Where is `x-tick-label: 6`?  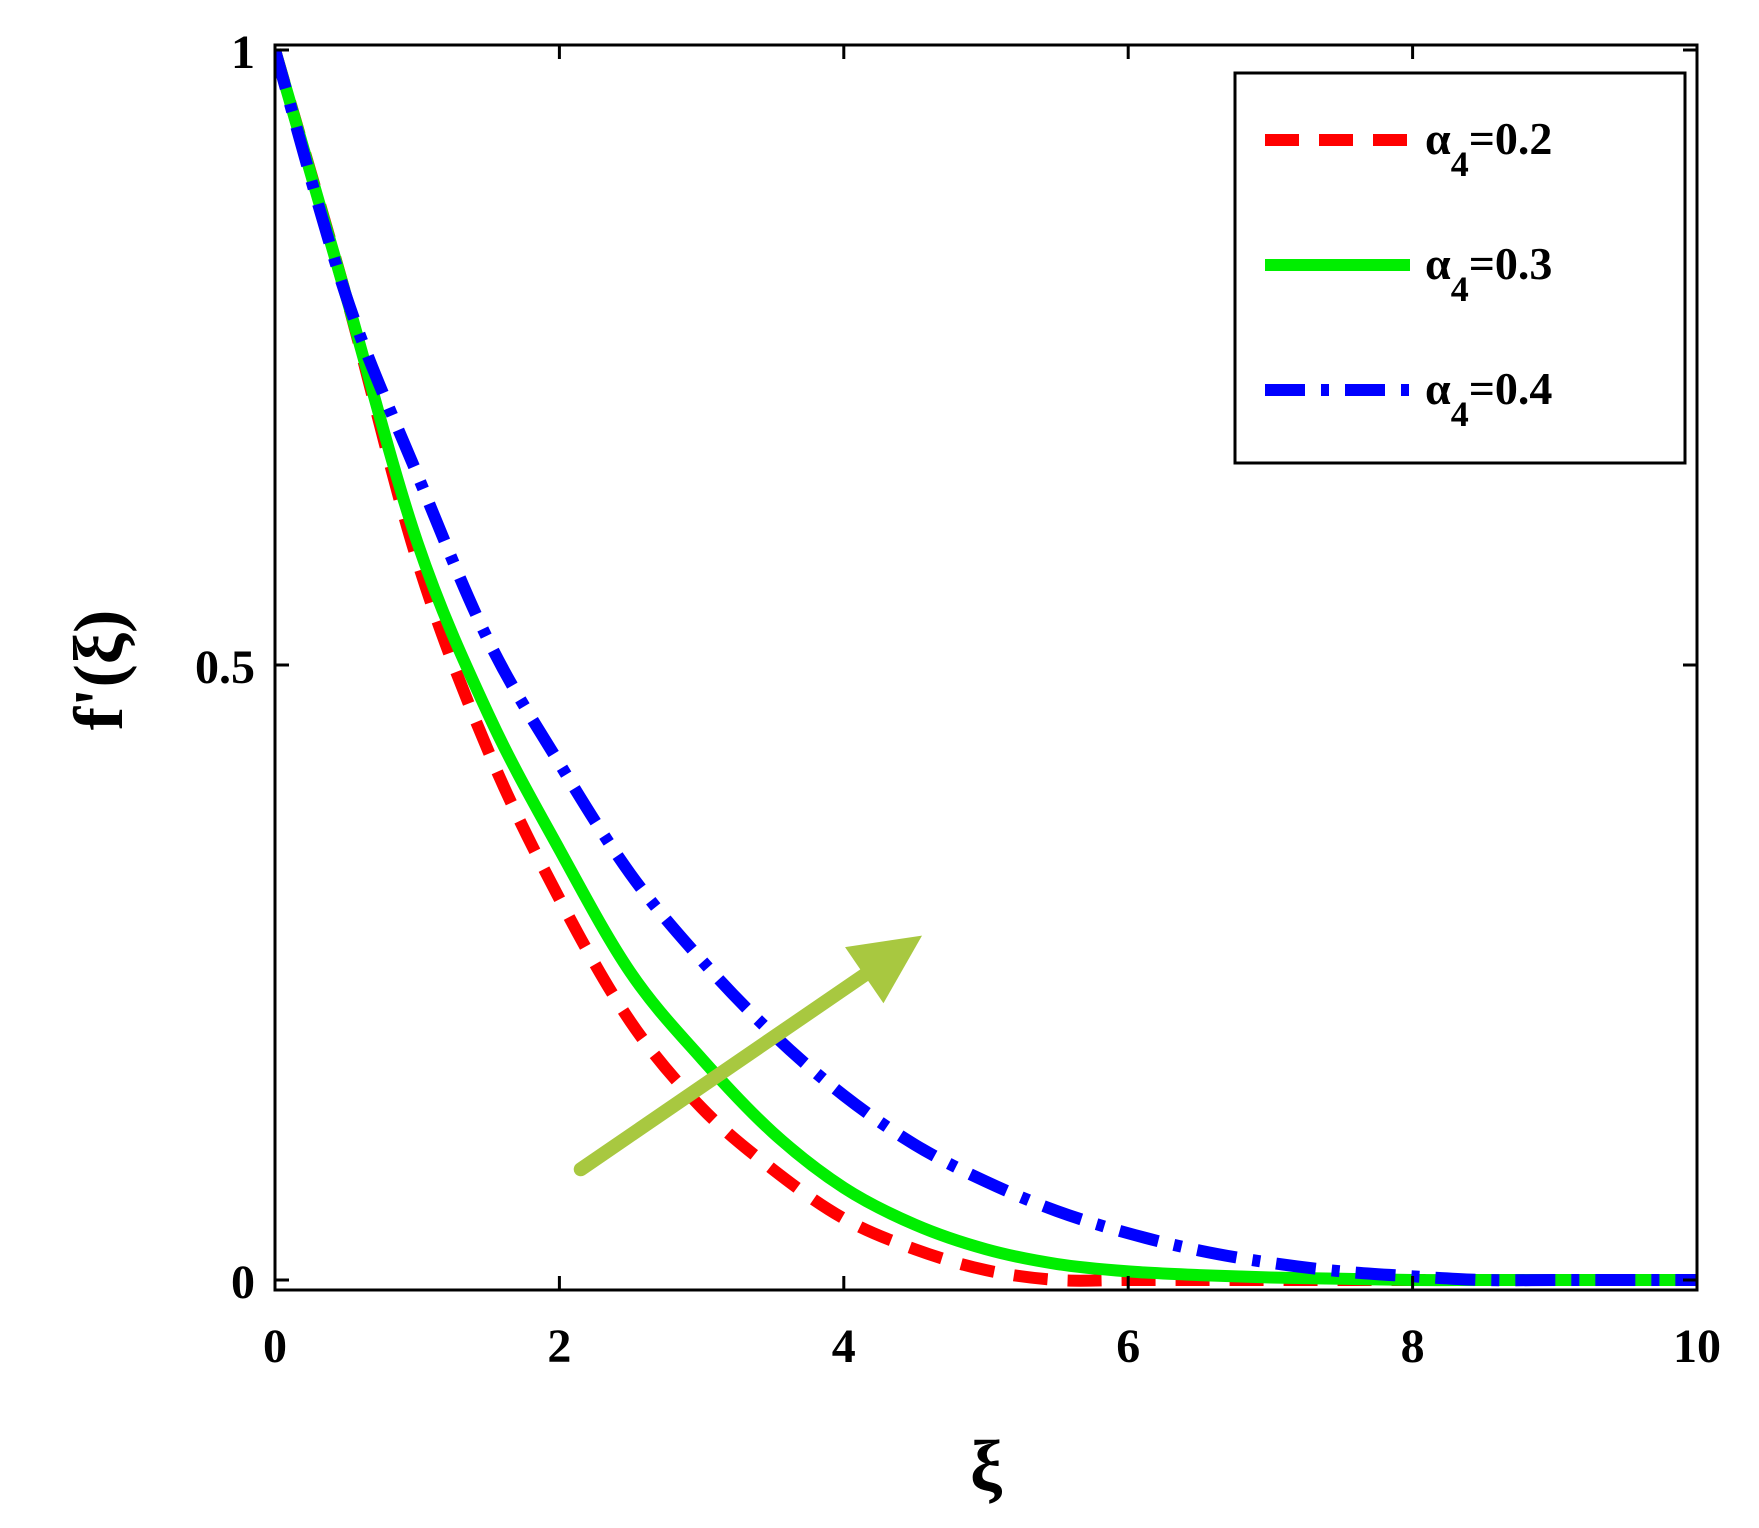
x-tick-label: 6 is located at coordinates (1128, 1346).